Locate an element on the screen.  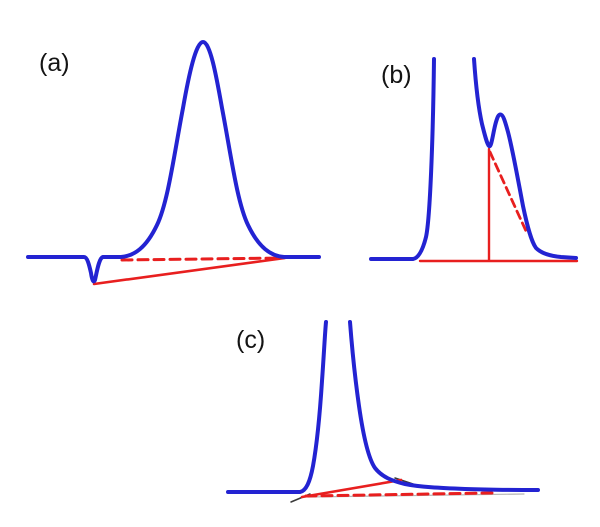
panel-a-sloped-baseline is located at coordinates (189, 271).